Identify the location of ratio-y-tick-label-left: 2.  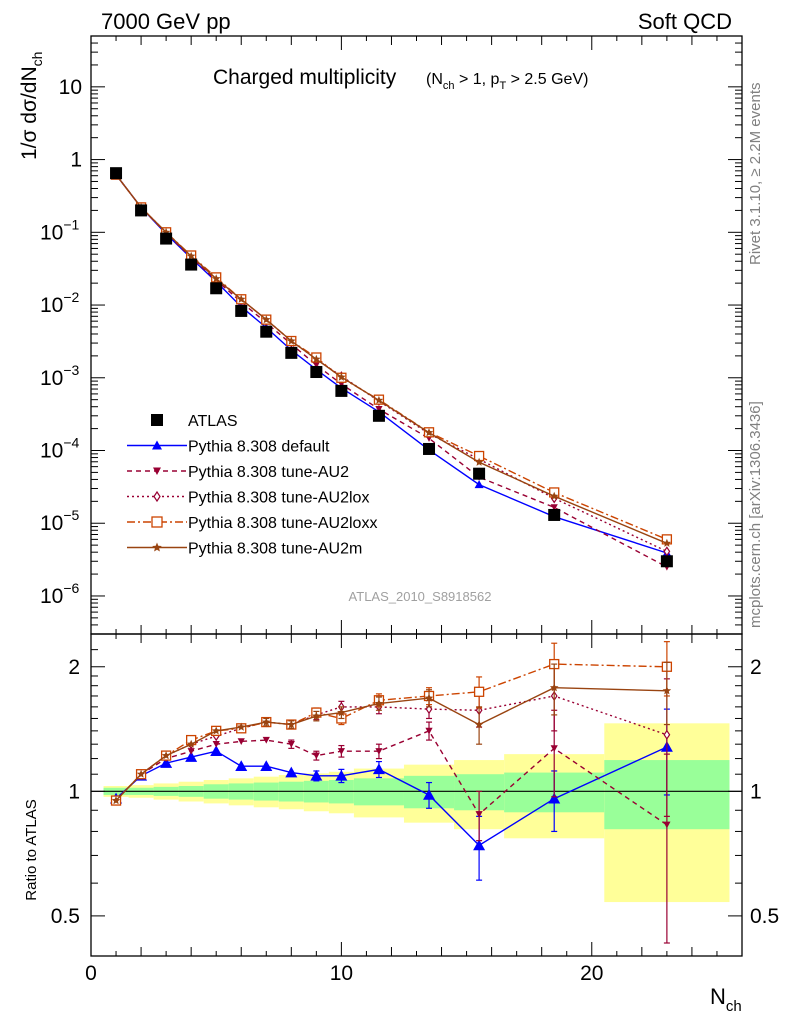
(74, 667).